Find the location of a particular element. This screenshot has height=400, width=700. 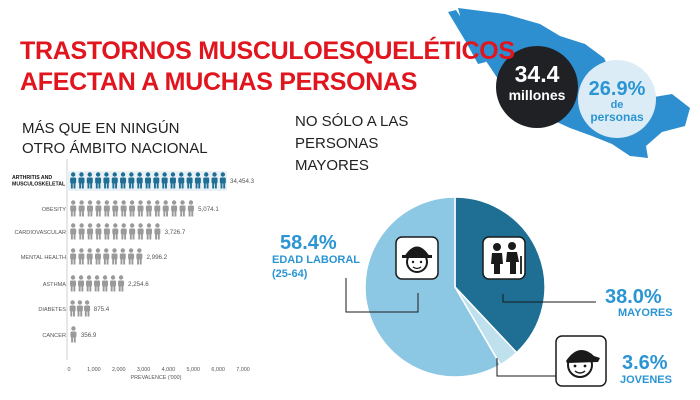

bar-category-label: ASTHMA is located at coordinates (55, 285).